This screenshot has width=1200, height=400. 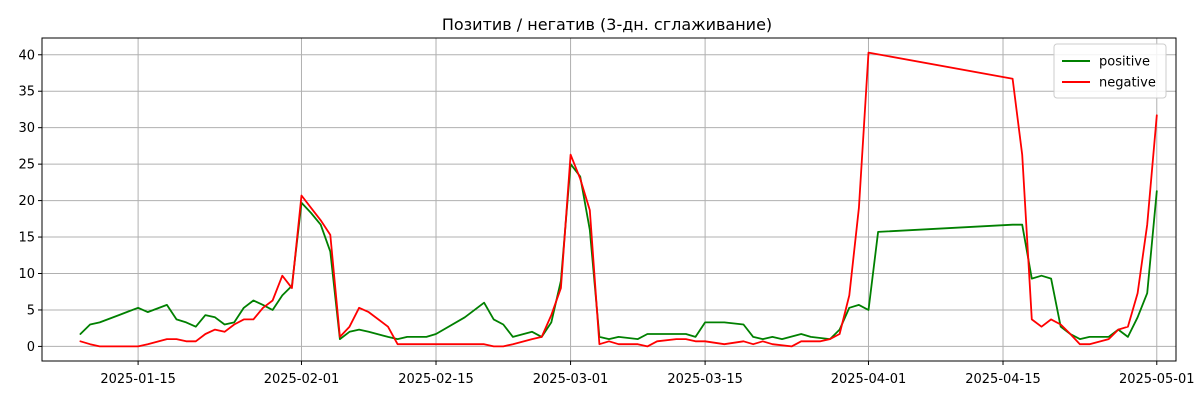 I want to click on x-tick-label: 2025-02-15, so click(x=436, y=379).